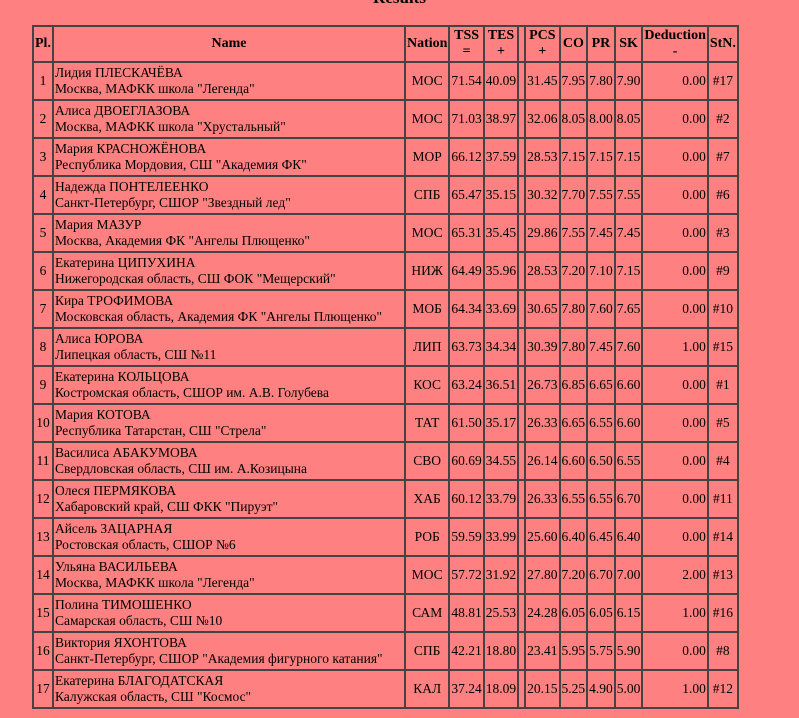 Image resolution: width=799 pixels, height=718 pixels. I want to click on pr-cell: 4.90, so click(601, 689).